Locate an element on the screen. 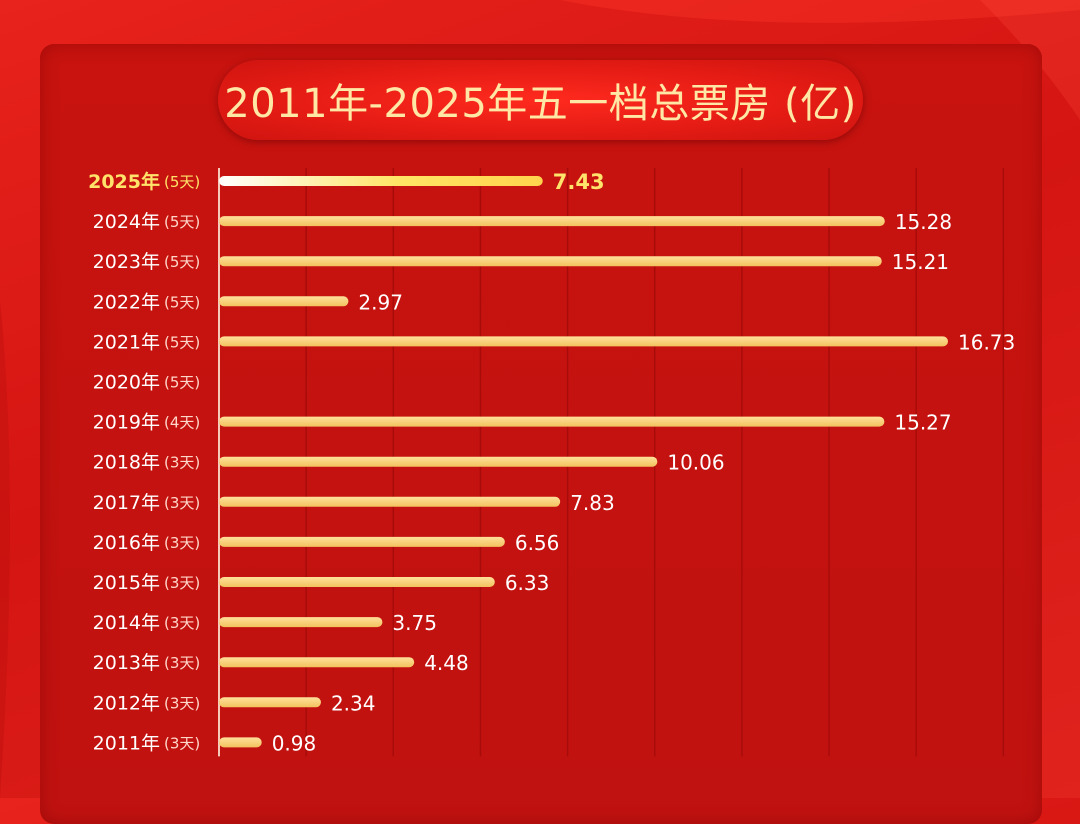 This screenshot has width=1080, height=824. category-label: 2018年 is located at coordinates (126, 463).